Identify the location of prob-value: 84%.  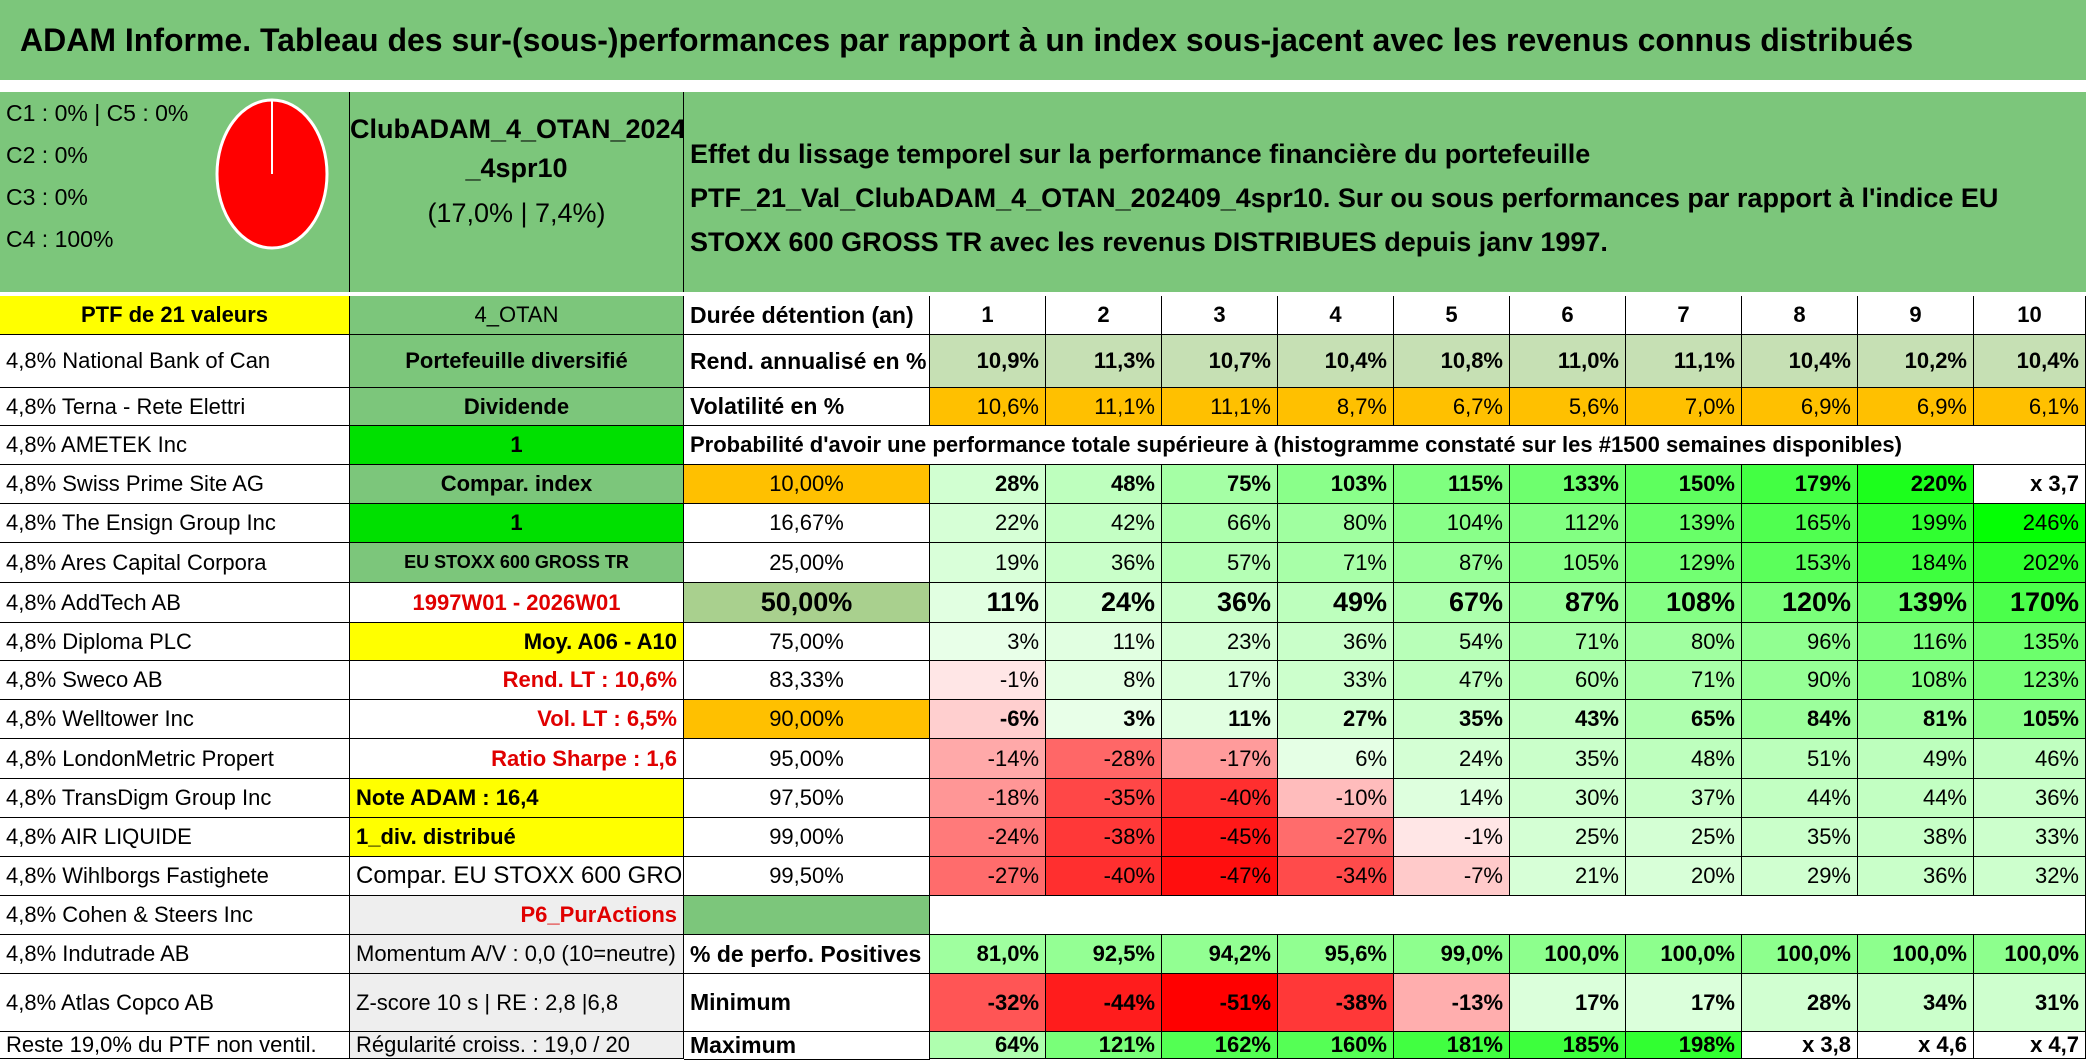
(1800, 719).